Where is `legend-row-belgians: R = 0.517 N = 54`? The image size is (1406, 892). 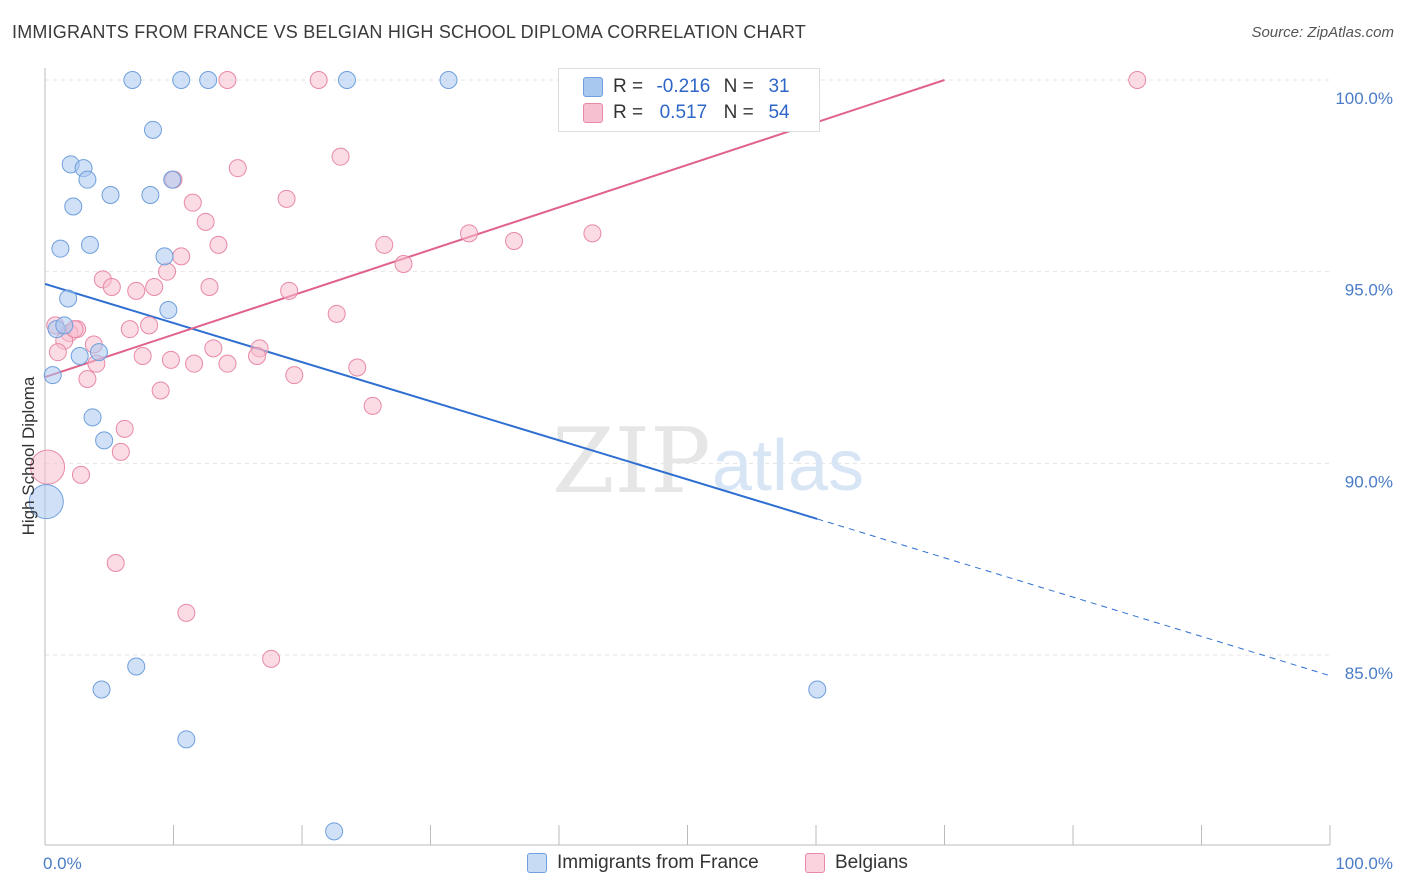
legend-row-belgians: R = 0.517 N = 54 is located at coordinates (691, 113).